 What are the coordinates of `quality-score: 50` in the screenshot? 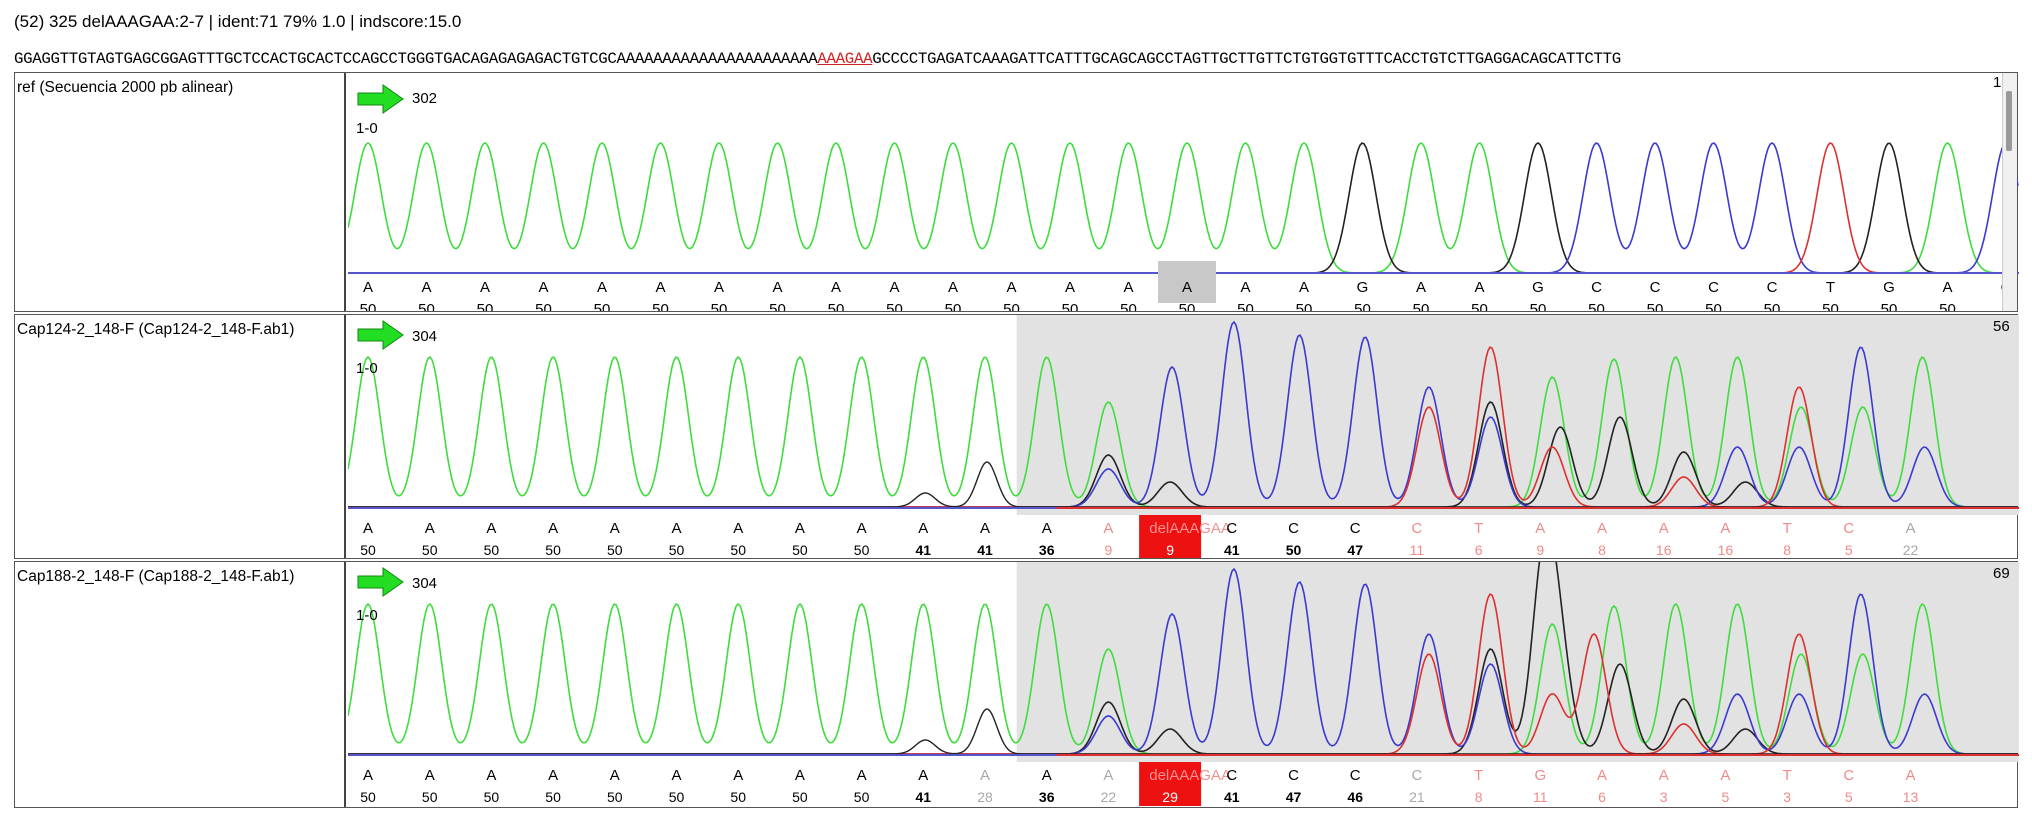 It's located at (1889, 306).